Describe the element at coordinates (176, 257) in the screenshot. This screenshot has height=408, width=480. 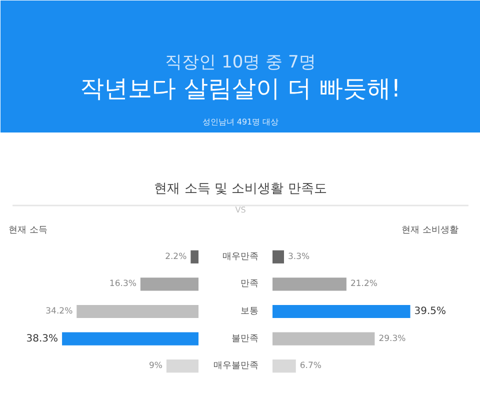
I see `data-label: 2.2%` at that location.